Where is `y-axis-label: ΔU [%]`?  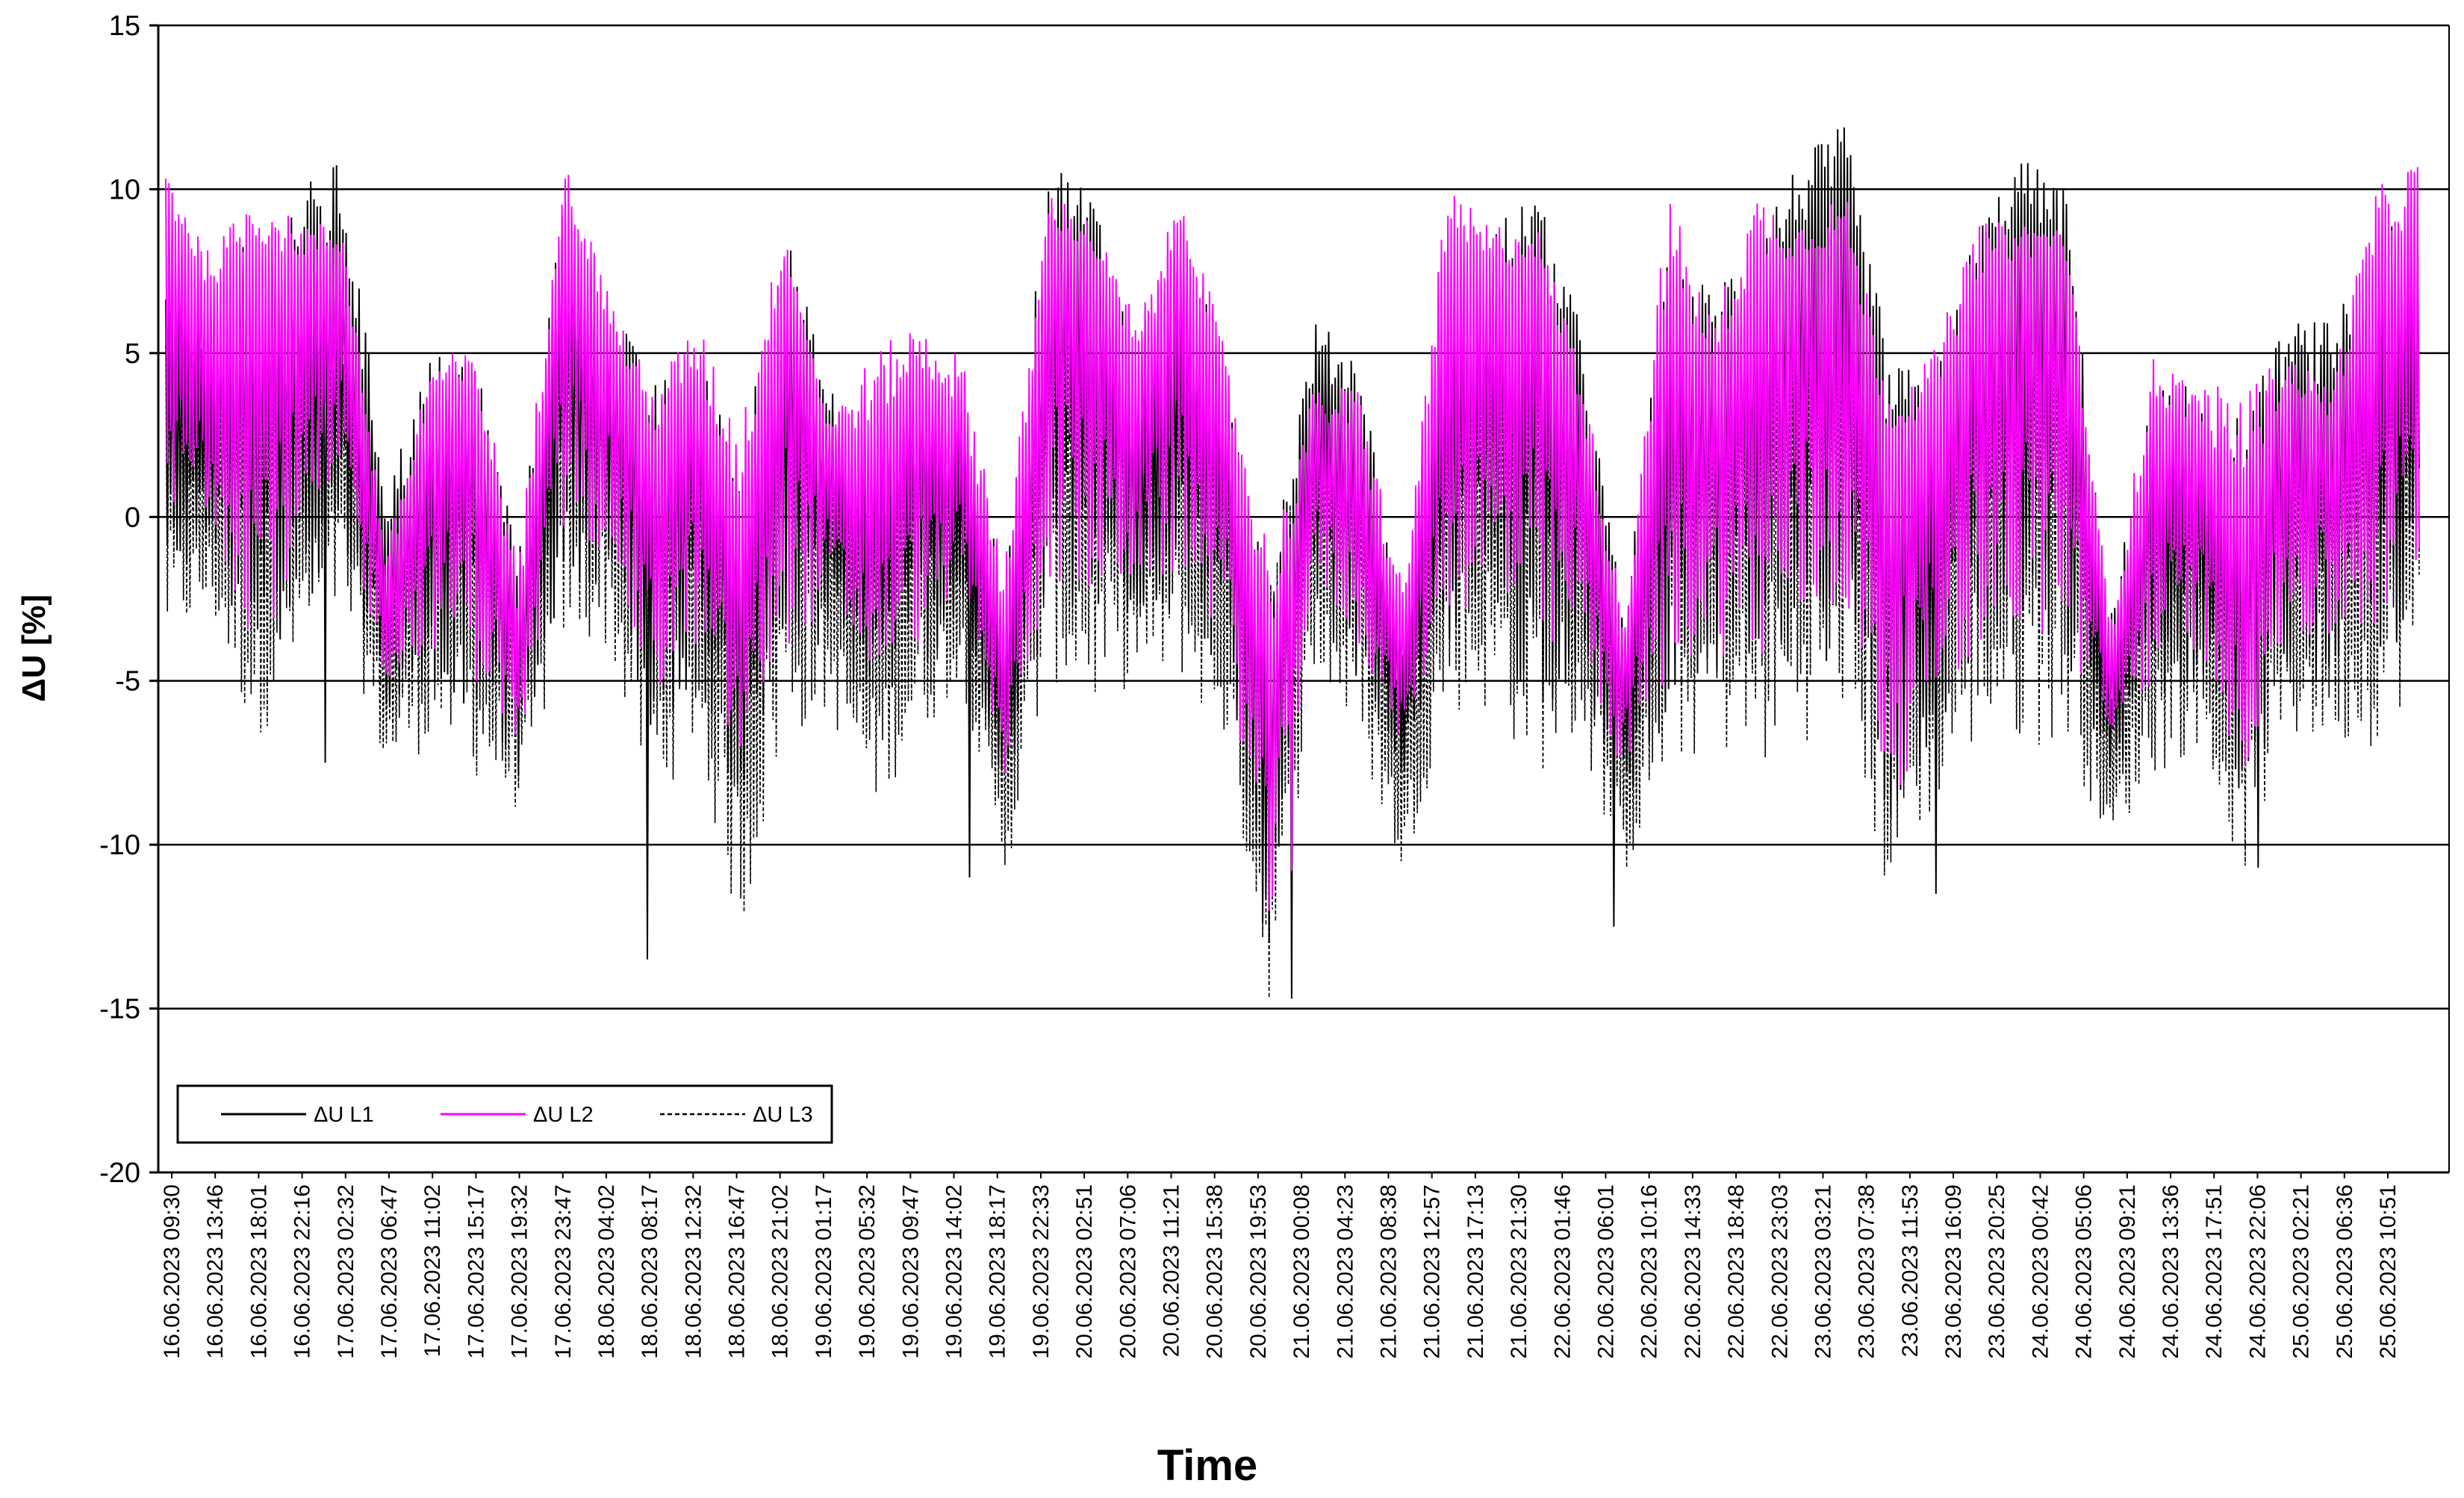 y-axis-label: ΔU [%] is located at coordinates (34, 648).